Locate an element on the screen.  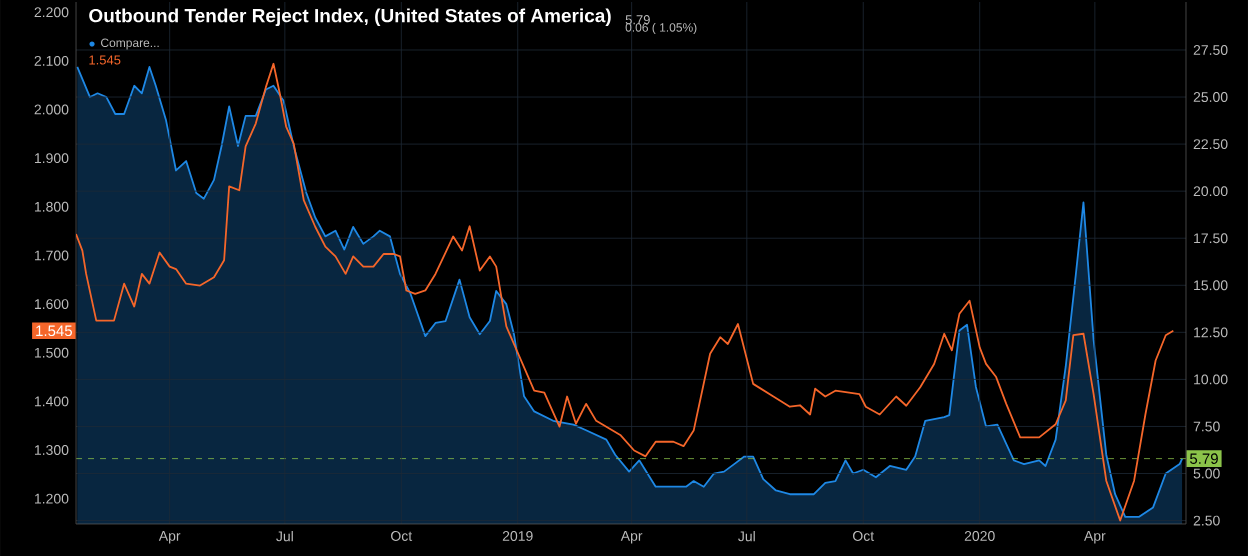
chart-title: Outbound Tender Reject Index, (United States of America) is located at coordinates (350, 17).